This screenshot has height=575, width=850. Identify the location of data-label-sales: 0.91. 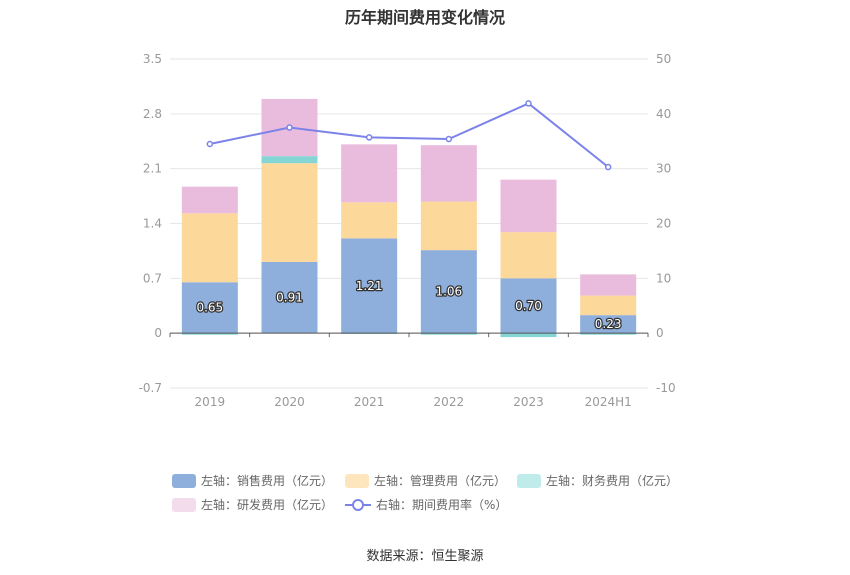
(289, 298).